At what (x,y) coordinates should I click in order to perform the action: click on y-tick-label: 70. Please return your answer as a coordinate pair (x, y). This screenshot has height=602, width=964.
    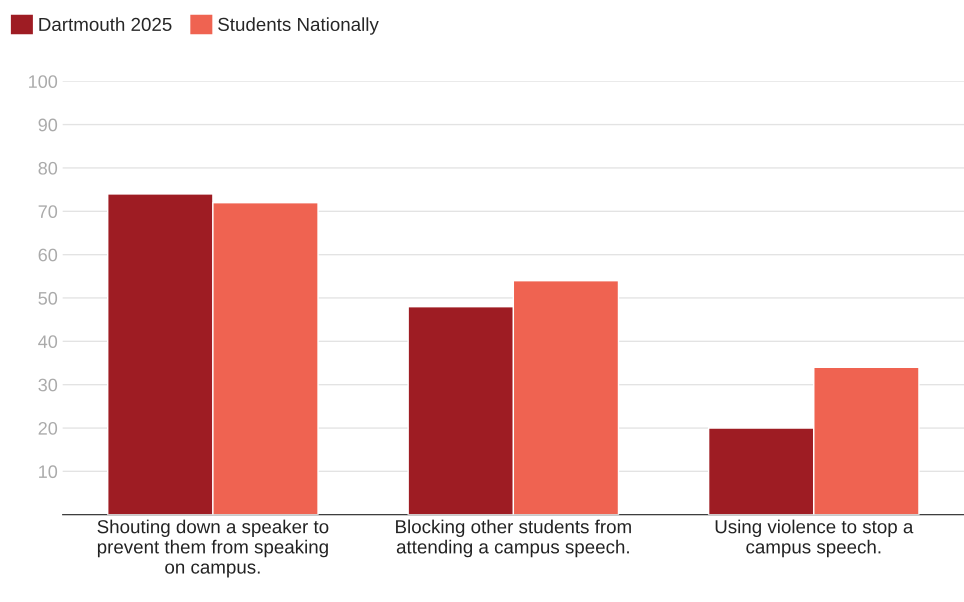
    Looking at the image, I should click on (48, 211).